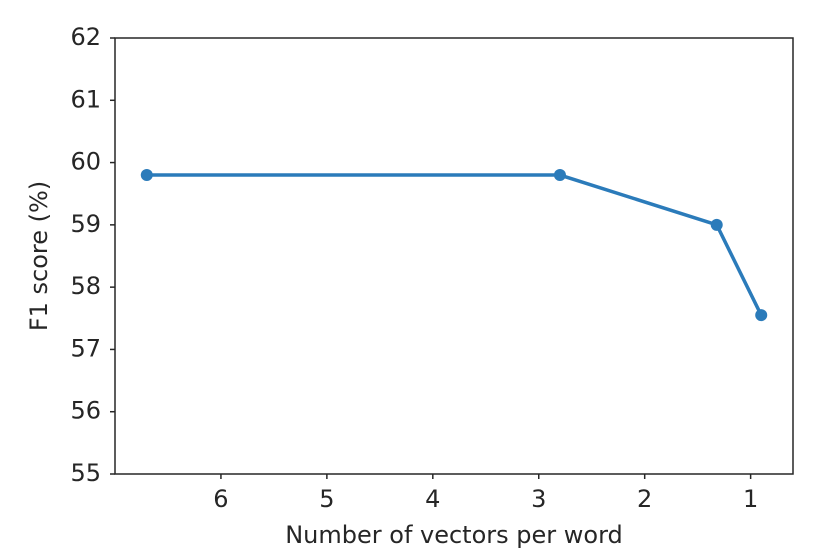 The width and height of the screenshot is (830, 554). What do you see at coordinates (39, 256) in the screenshot?
I see `y-axis-label: F1 score (%)` at bounding box center [39, 256].